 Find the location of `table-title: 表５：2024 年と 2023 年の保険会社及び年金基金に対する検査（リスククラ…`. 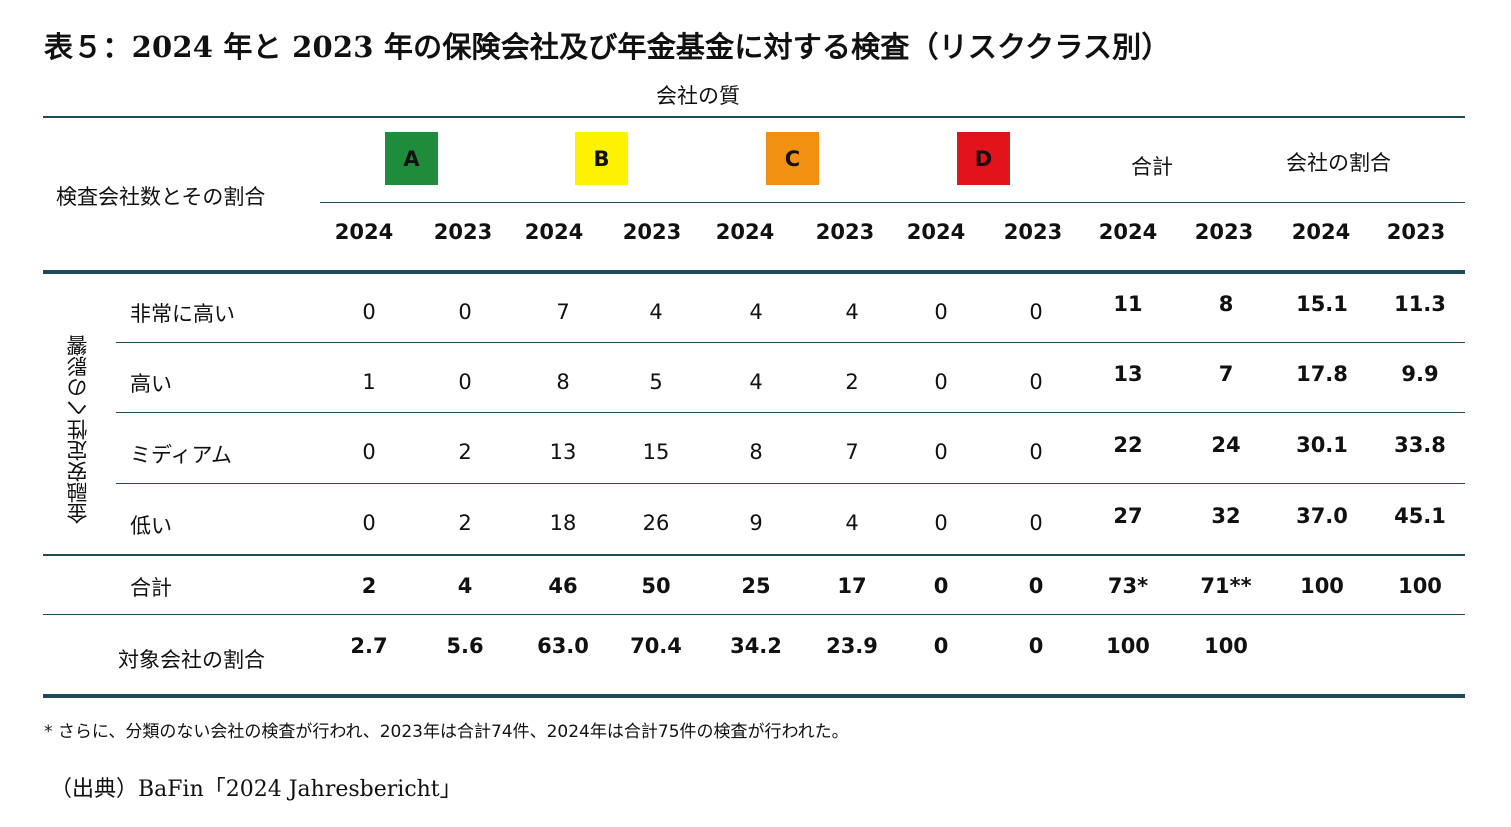

table-title: 表５：2024 年と 2023 年の保険会社及び年金基金に対する検査（リスククラ… is located at coordinates (607, 47).